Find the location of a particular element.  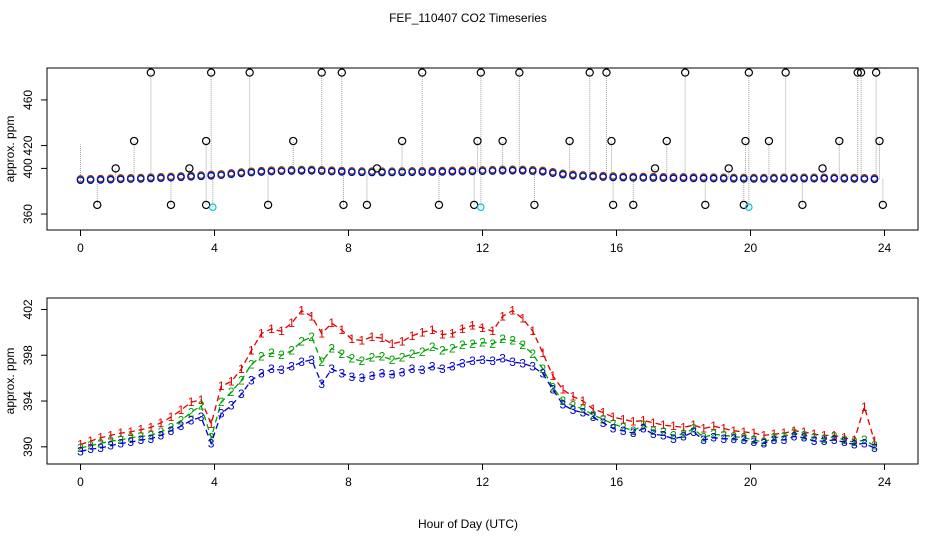

x-axis-label: Hour of Day (UTC) is located at coordinates (468, 524).